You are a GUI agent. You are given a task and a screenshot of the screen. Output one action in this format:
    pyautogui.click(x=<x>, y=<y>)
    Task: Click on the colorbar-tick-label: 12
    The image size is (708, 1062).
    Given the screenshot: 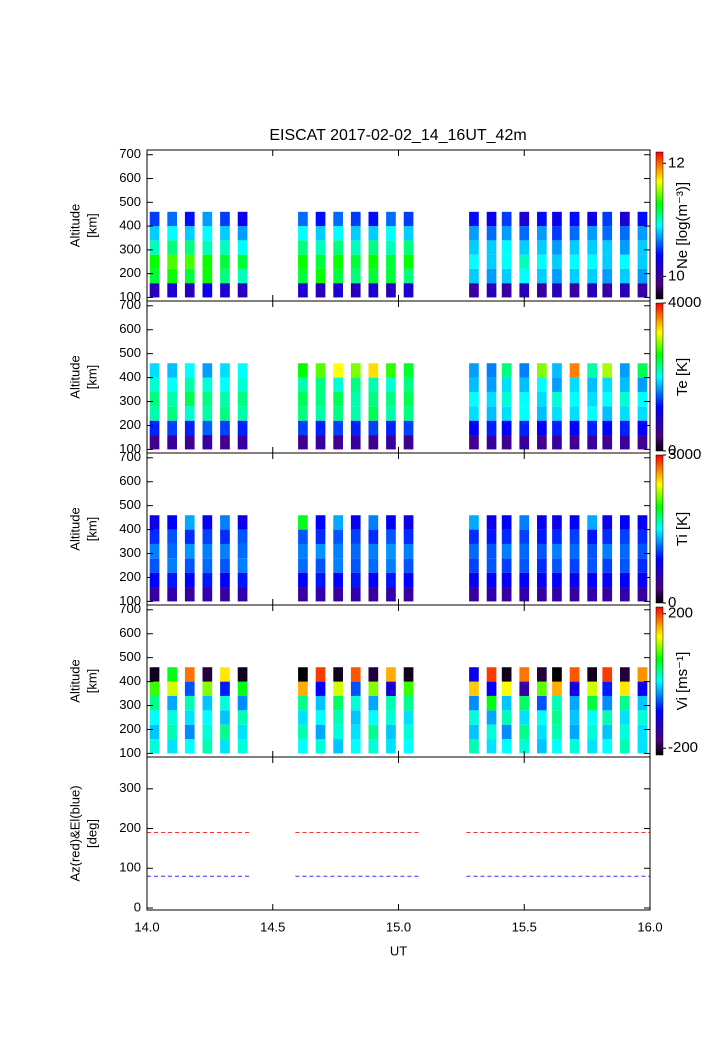 What is the action you would take?
    pyautogui.click(x=676, y=162)
    